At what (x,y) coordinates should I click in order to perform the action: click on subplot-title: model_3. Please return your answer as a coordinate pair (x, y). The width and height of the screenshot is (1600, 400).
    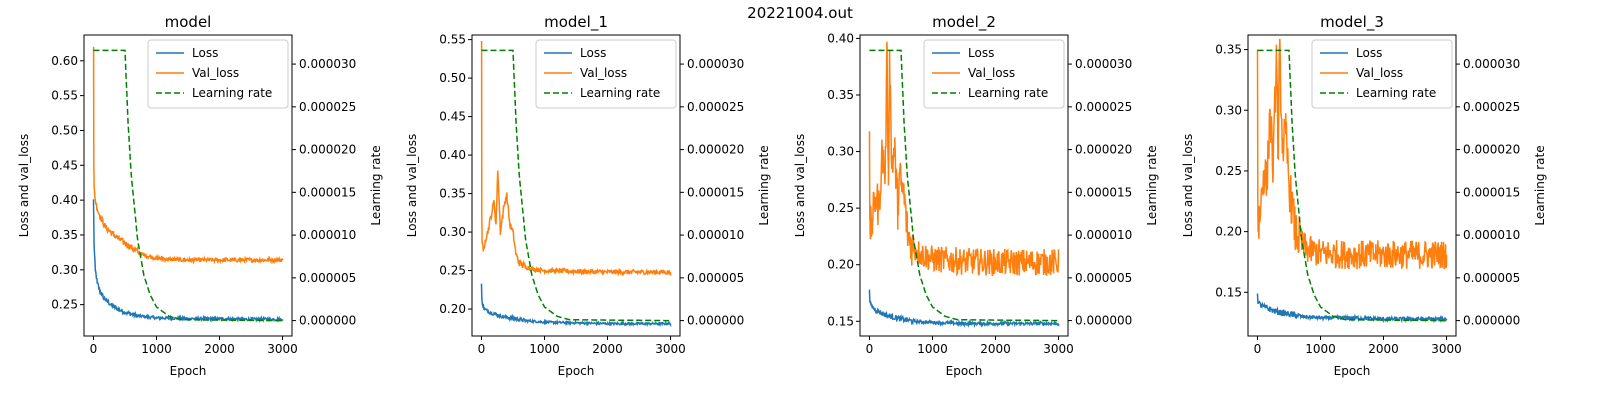
    Looking at the image, I should click on (1352, 22).